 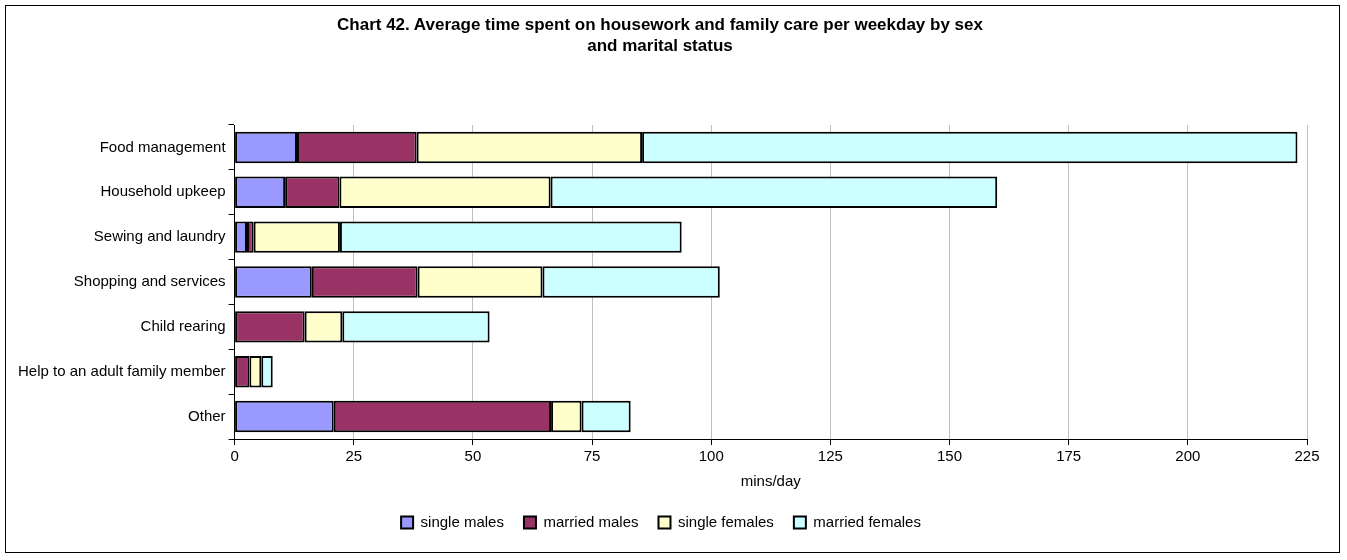 I want to click on x-tick-label: 100, so click(x=711, y=456).